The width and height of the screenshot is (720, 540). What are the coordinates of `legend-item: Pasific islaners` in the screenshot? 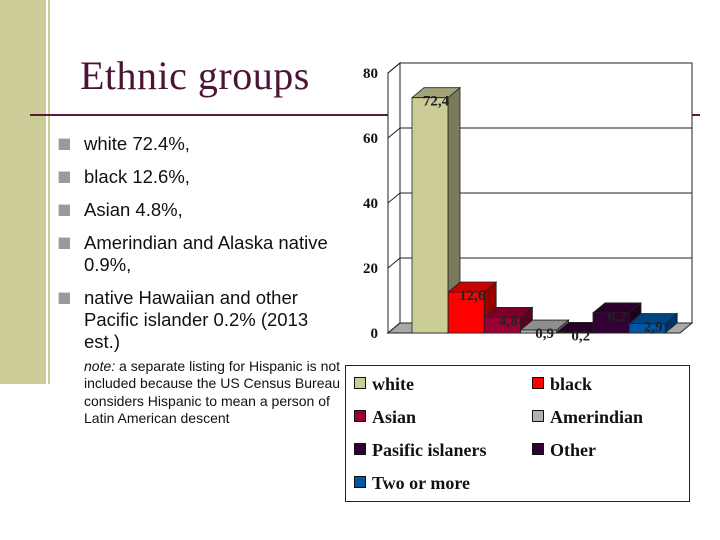 It's located at (420, 450).